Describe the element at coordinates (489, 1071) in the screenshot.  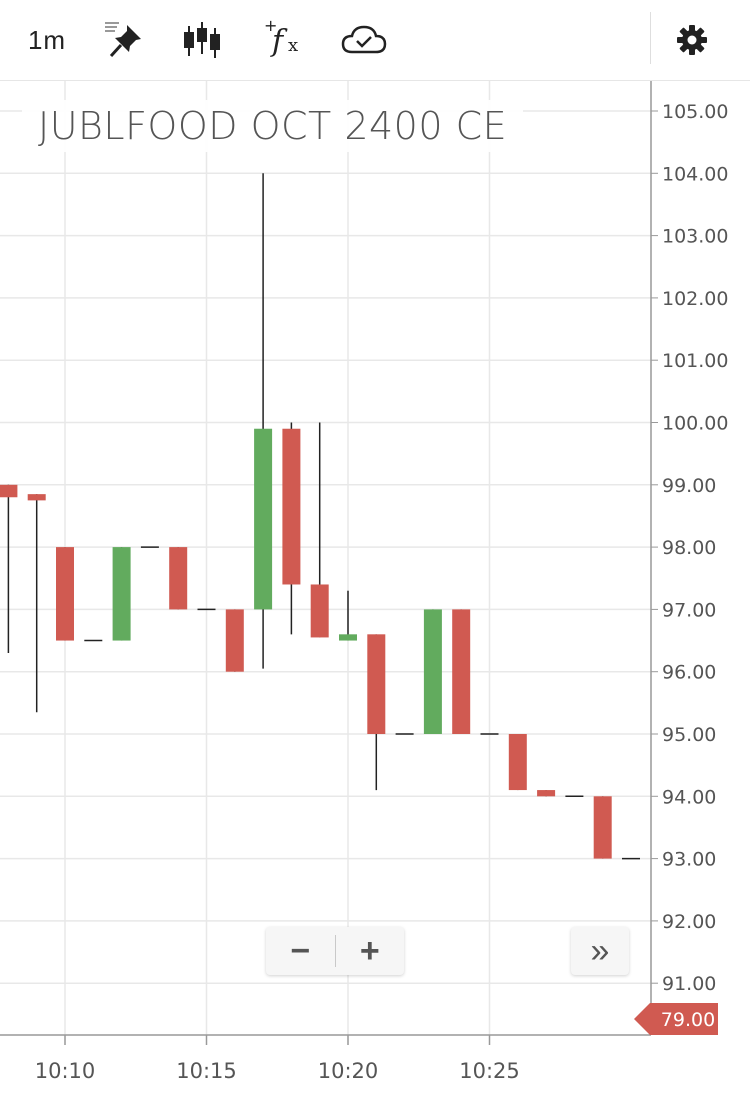
I see `x-tick-label: 10:25` at that location.